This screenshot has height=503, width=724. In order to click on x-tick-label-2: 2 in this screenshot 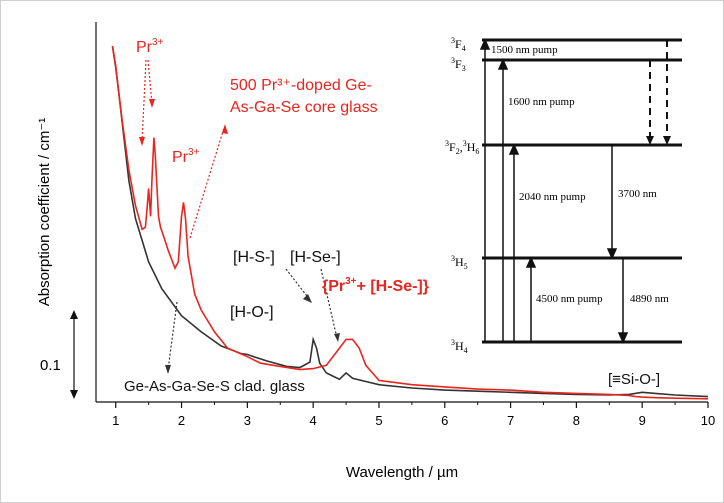, I will do `click(181, 420)`.